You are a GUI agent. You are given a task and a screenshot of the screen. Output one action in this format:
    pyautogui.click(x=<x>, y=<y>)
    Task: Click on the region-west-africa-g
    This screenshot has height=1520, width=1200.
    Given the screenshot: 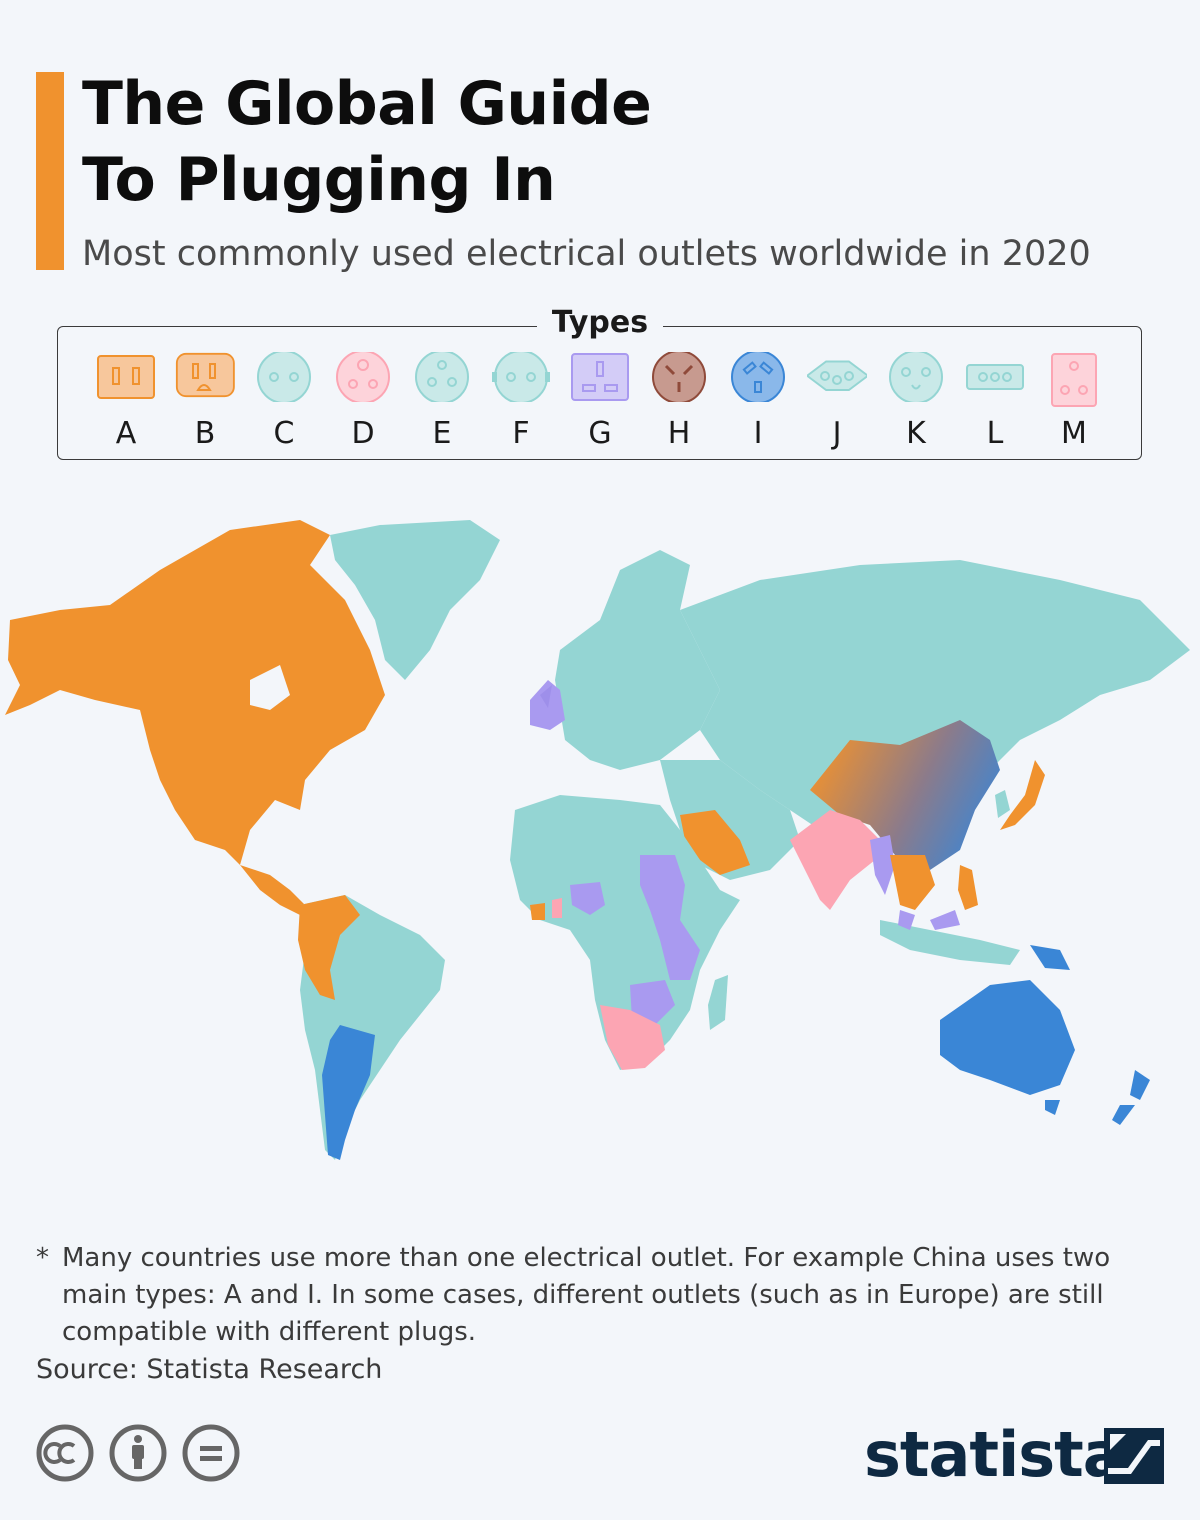 What is the action you would take?
    pyautogui.click(x=587, y=898)
    